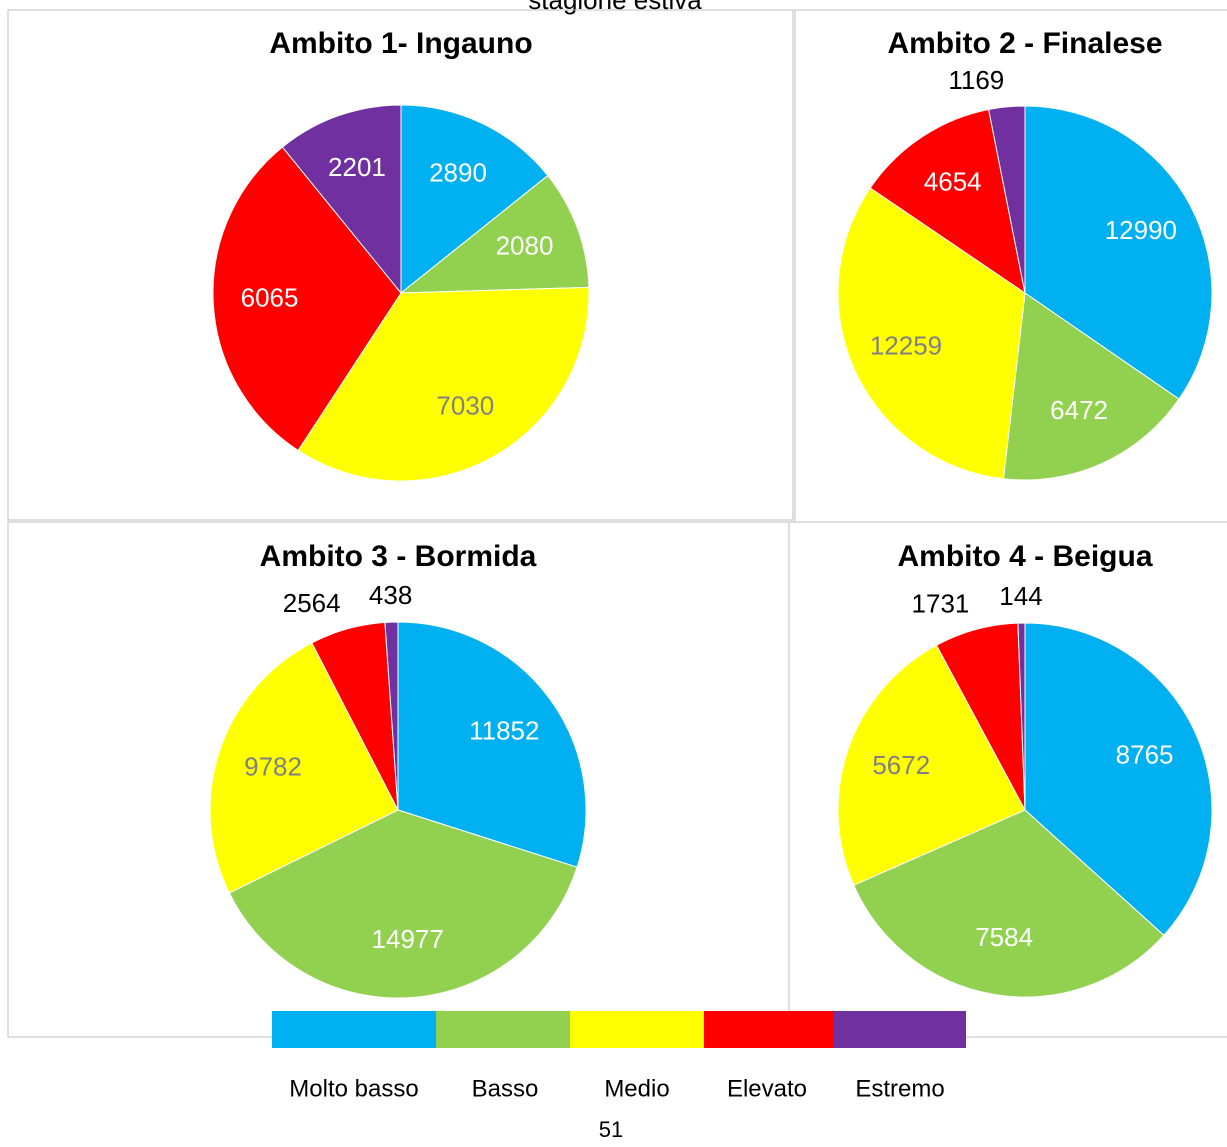 This screenshot has width=1227, height=1147. What do you see at coordinates (1024, 556) in the screenshot?
I see `chart-title: Ambito 4 - Beigua` at bounding box center [1024, 556].